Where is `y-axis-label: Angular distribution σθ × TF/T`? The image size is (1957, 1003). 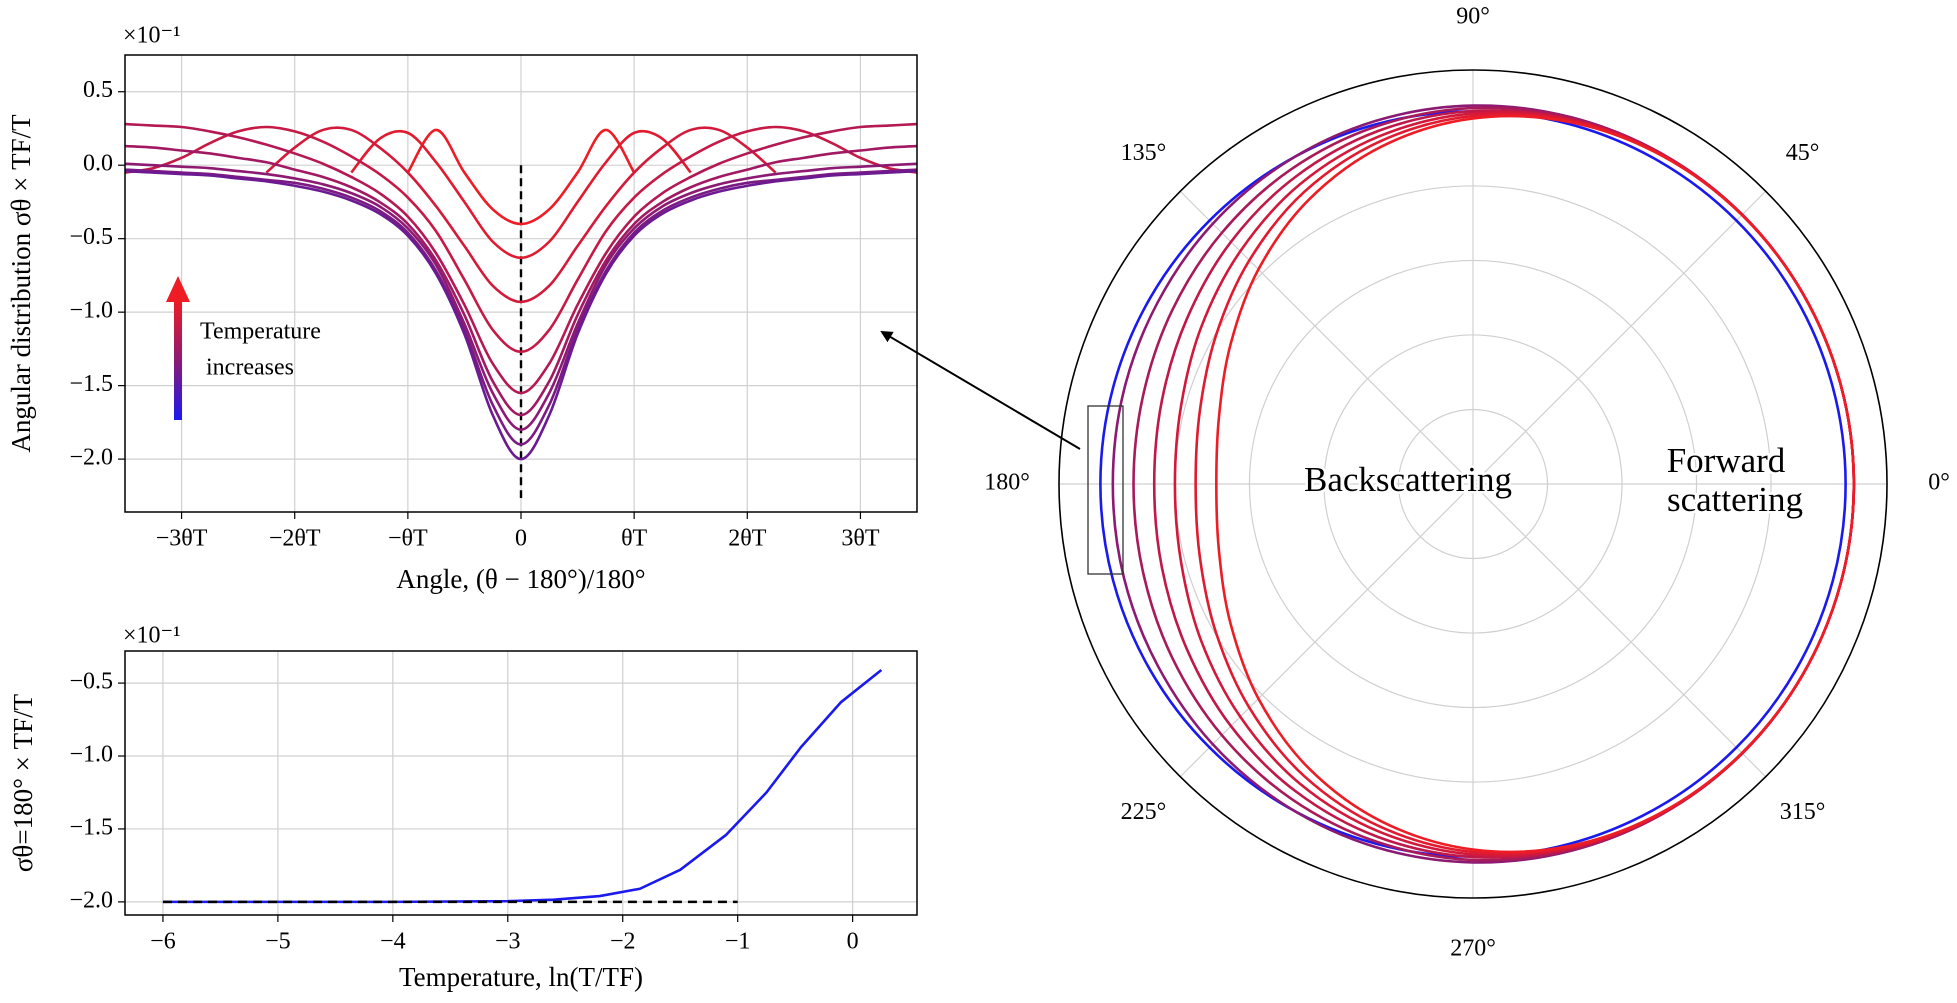 y-axis-label: Angular distribution σθ × TF/T is located at coordinates (21, 283).